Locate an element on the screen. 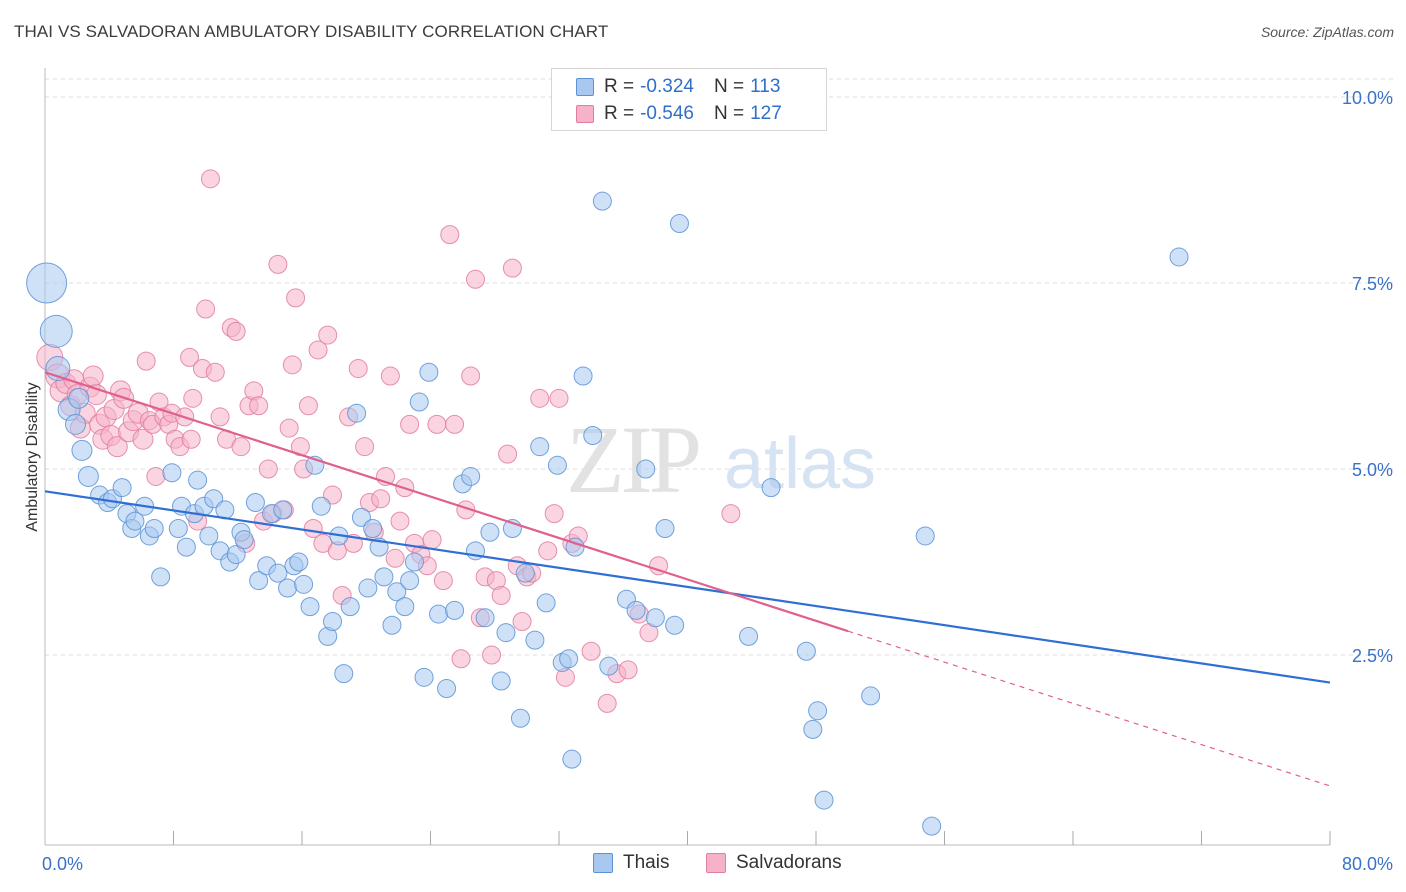 Image resolution: width=1406 pixels, height=892 pixels. salvadoran-trend-extension is located at coordinates (1089, 708).